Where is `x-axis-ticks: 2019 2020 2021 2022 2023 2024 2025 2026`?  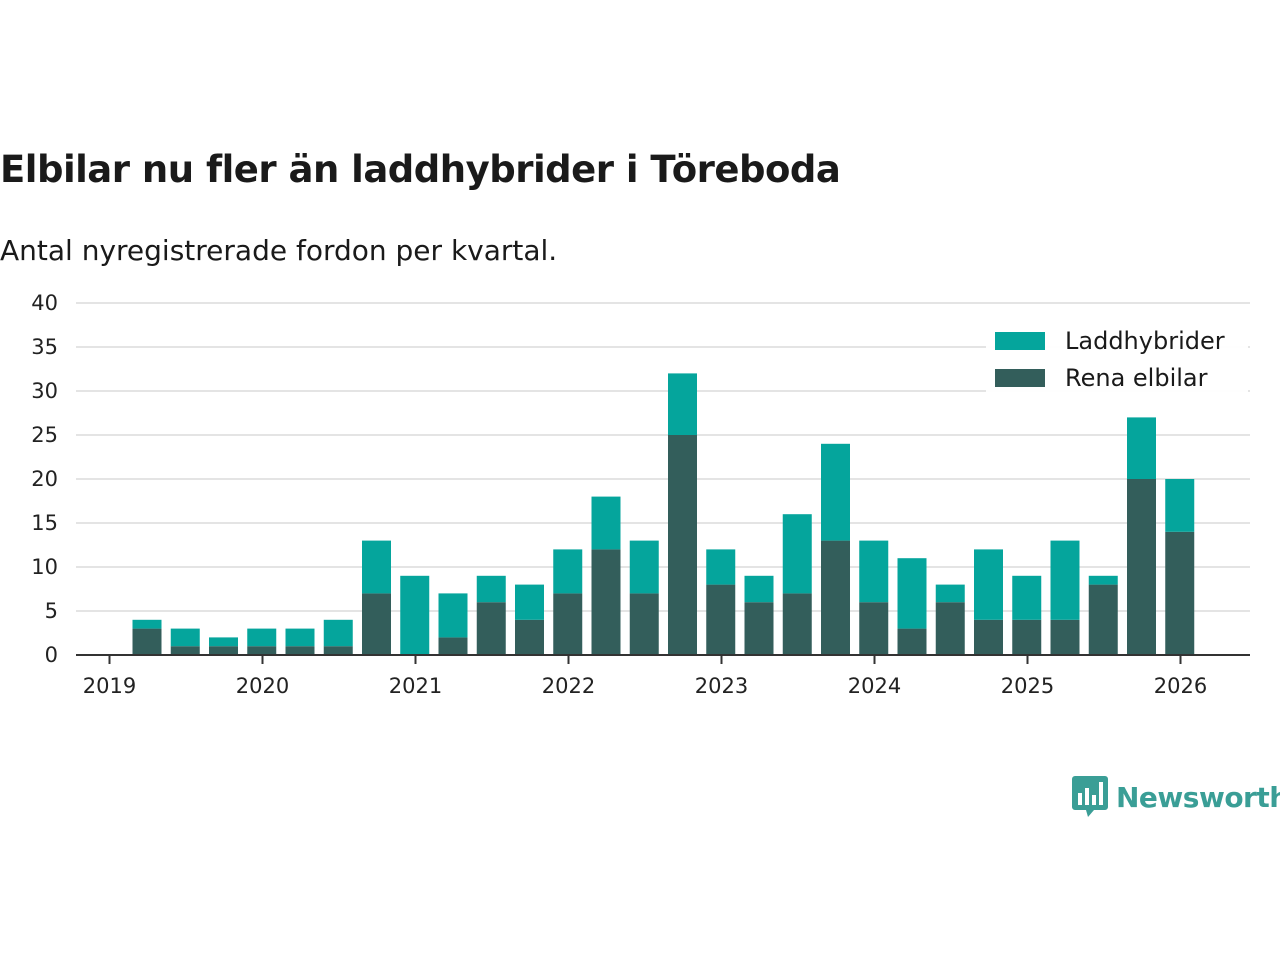
x-axis-ticks: 2019 2020 2021 2022 2023 2024 2025 2026 is located at coordinates (645, 676).